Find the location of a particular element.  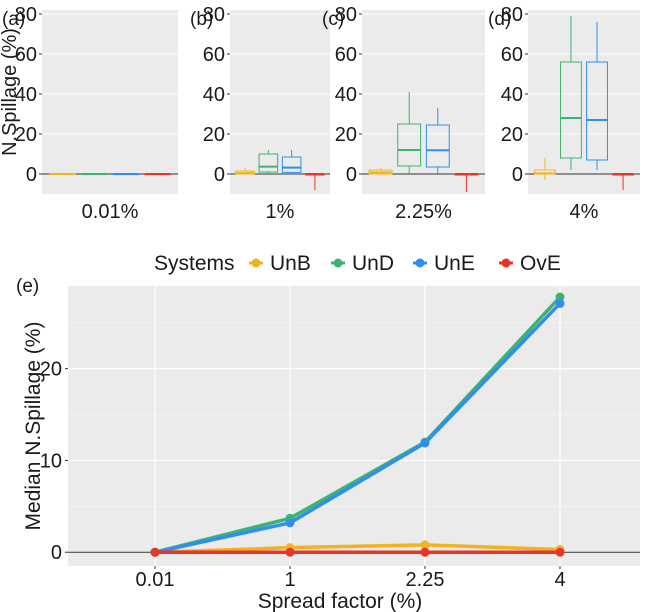

panel-label: (e) is located at coordinates (27, 286).